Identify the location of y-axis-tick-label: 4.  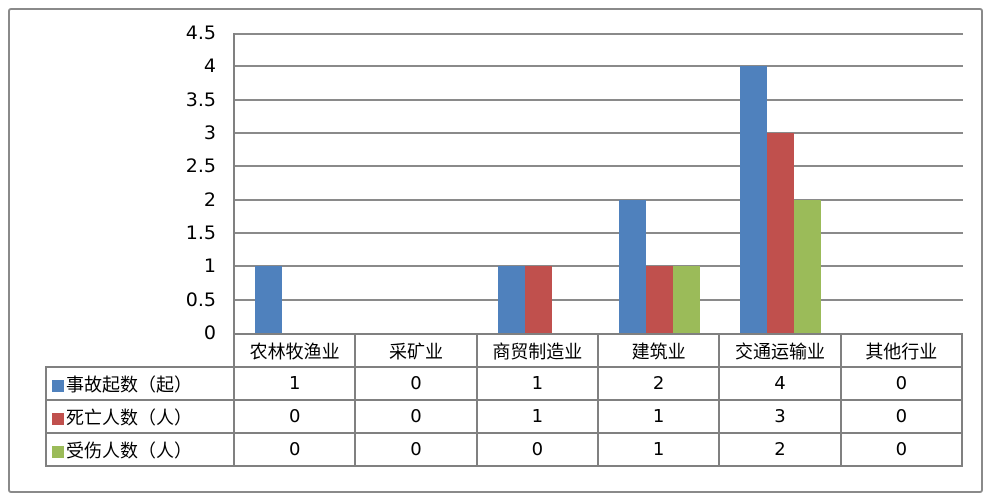
(209, 66).